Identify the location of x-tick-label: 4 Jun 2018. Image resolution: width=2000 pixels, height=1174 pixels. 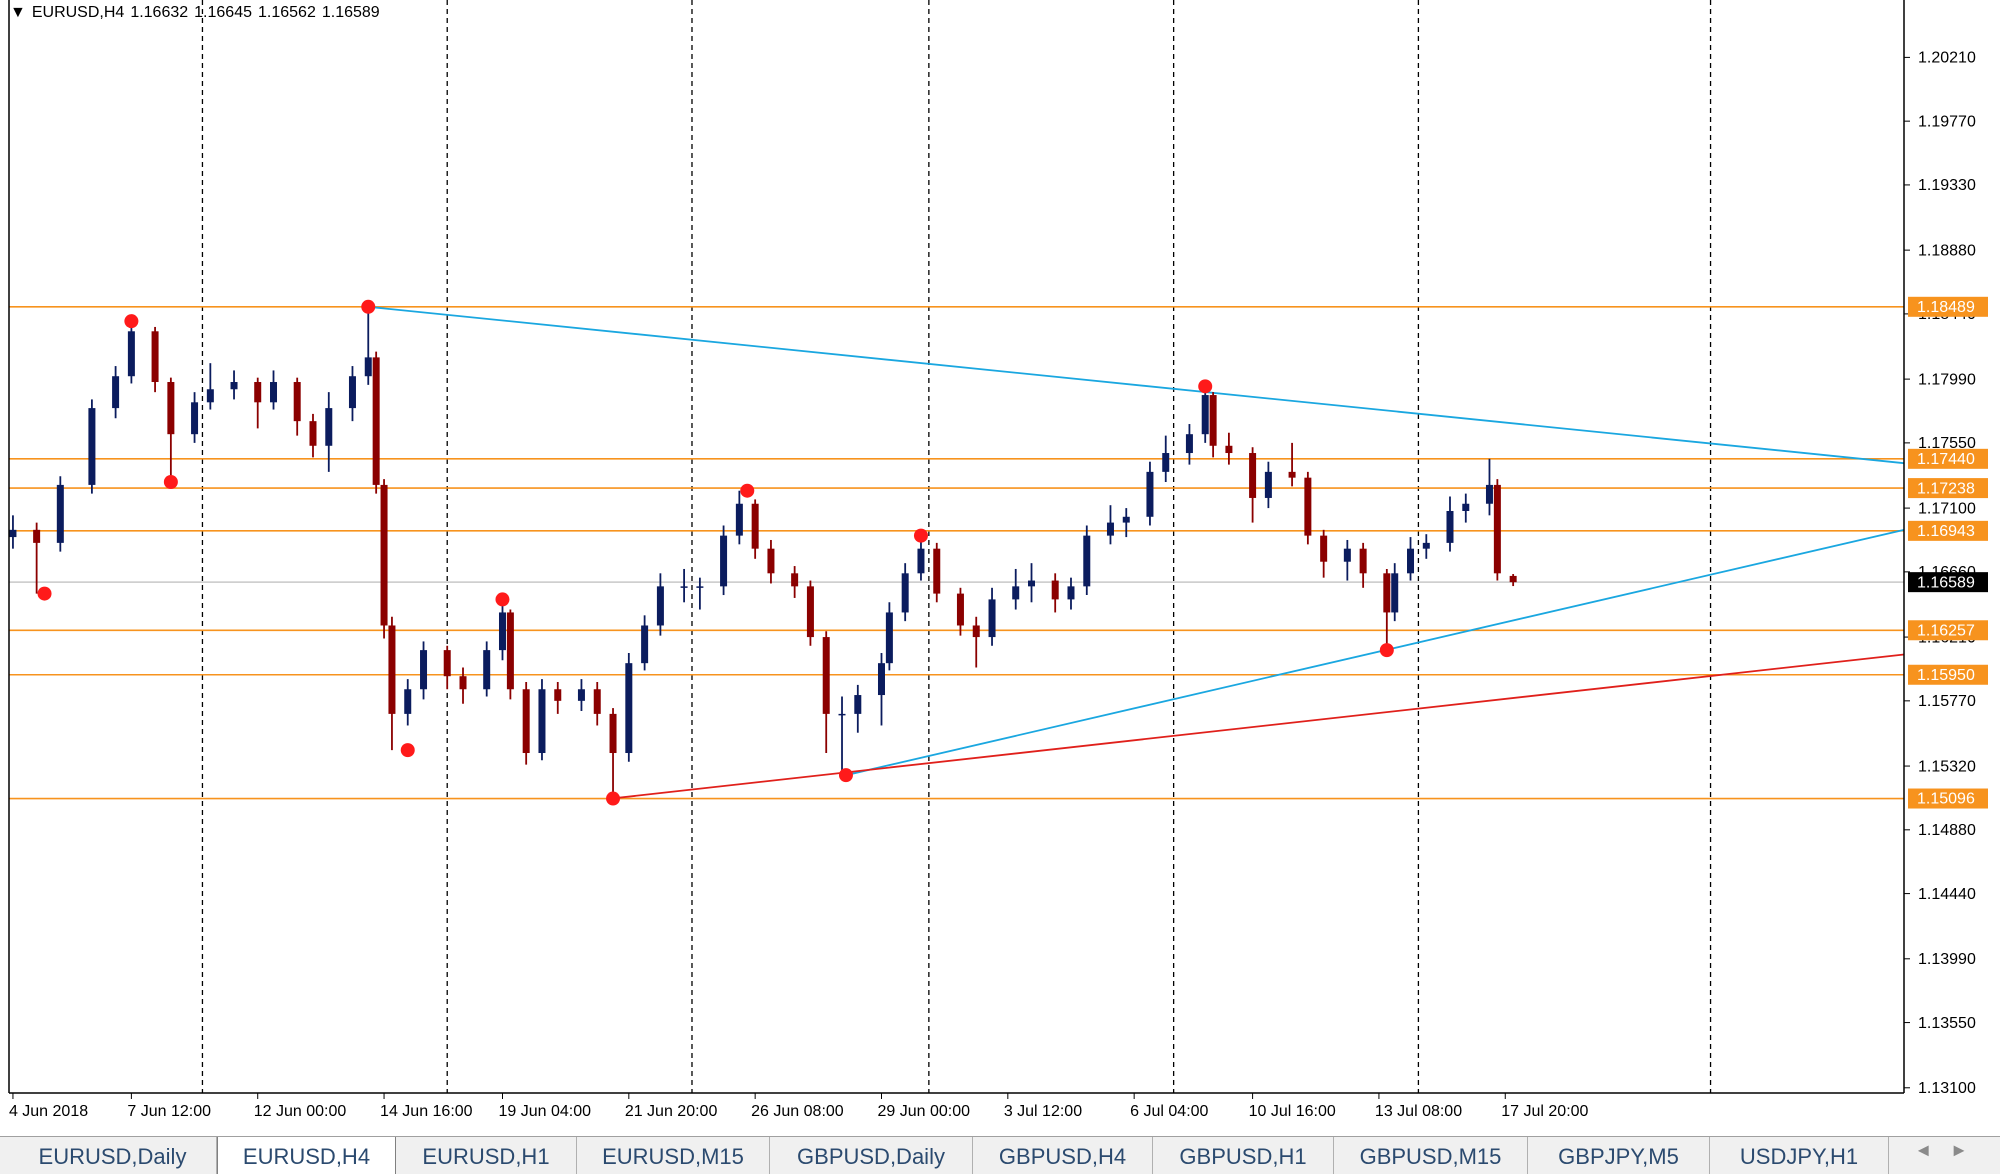
(48, 1111).